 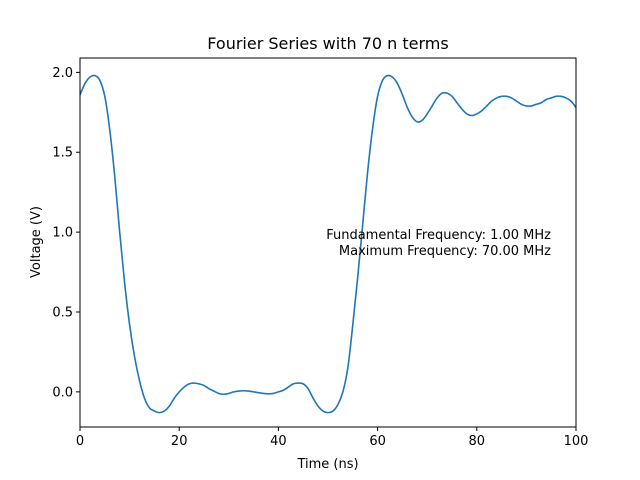 What do you see at coordinates (438, 235) in the screenshot?
I see `annotation-fundamental-frequency: Fundamental Frequency: 1.00 MHz` at bounding box center [438, 235].